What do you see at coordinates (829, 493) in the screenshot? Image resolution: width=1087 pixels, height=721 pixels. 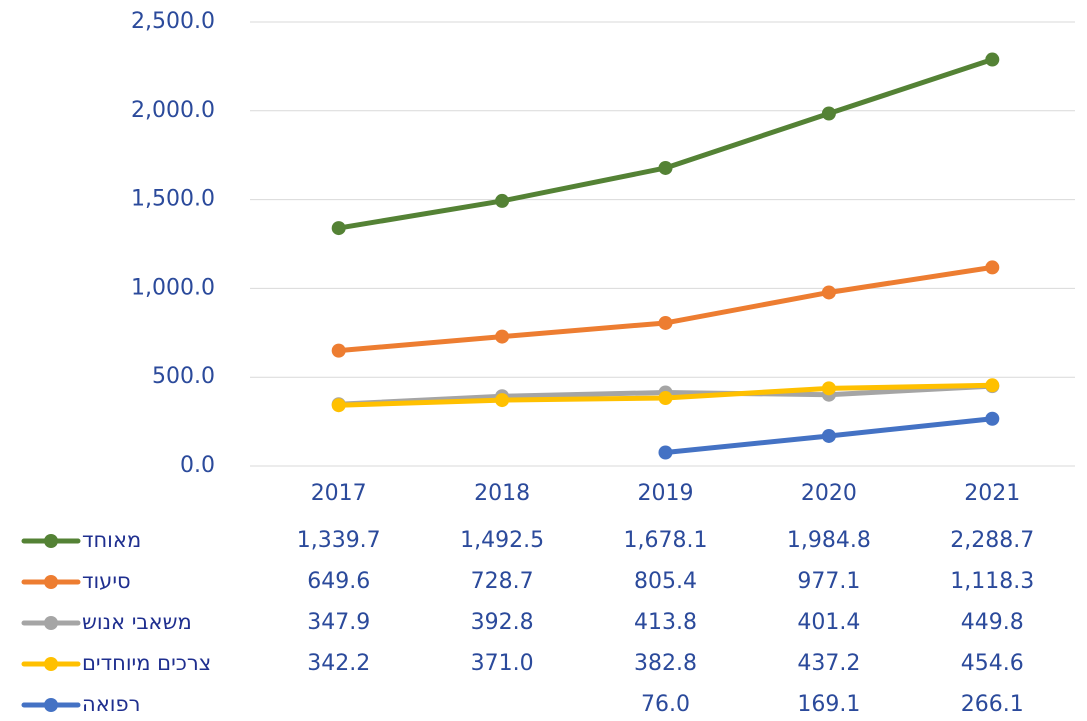 I see `x-tick-label: 2020` at bounding box center [829, 493].